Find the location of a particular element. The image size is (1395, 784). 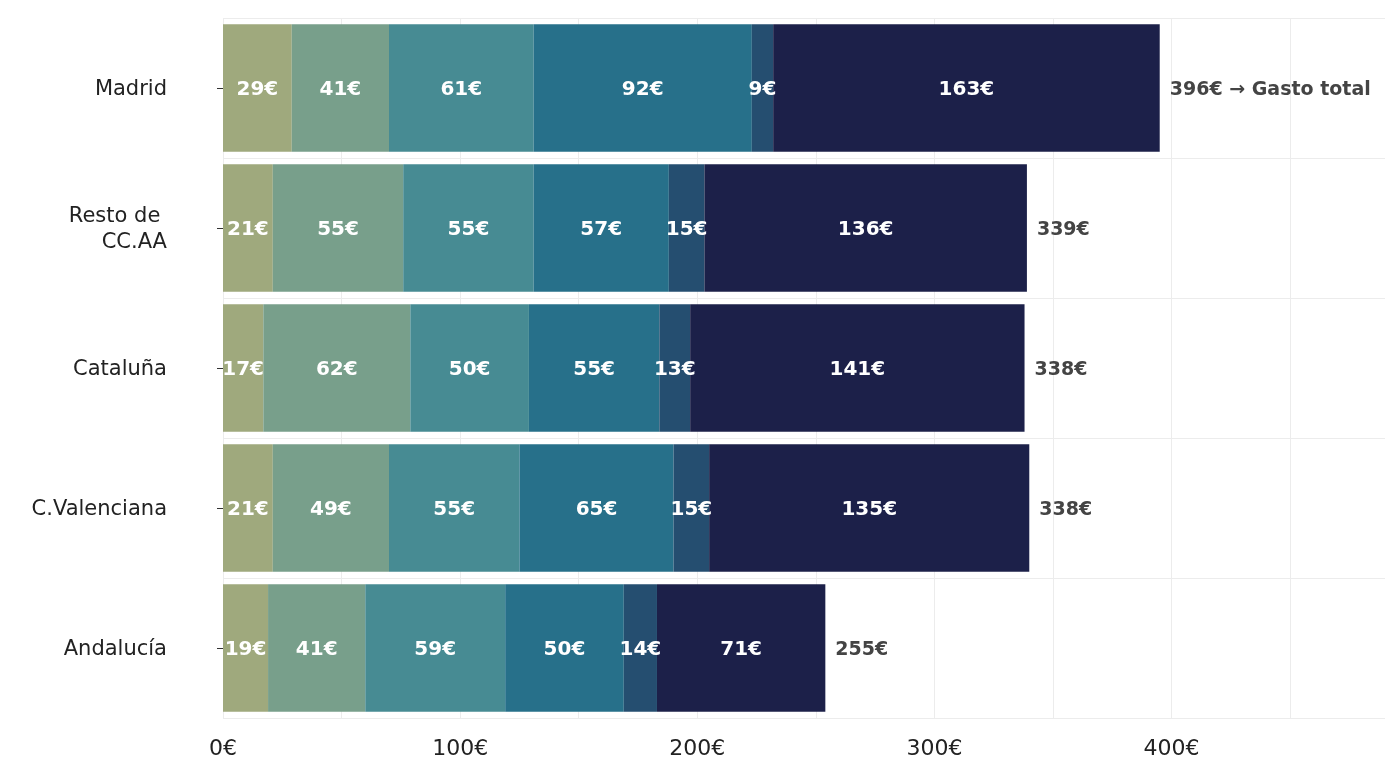

y-tick-label: Cataluña is located at coordinates (120, 368).